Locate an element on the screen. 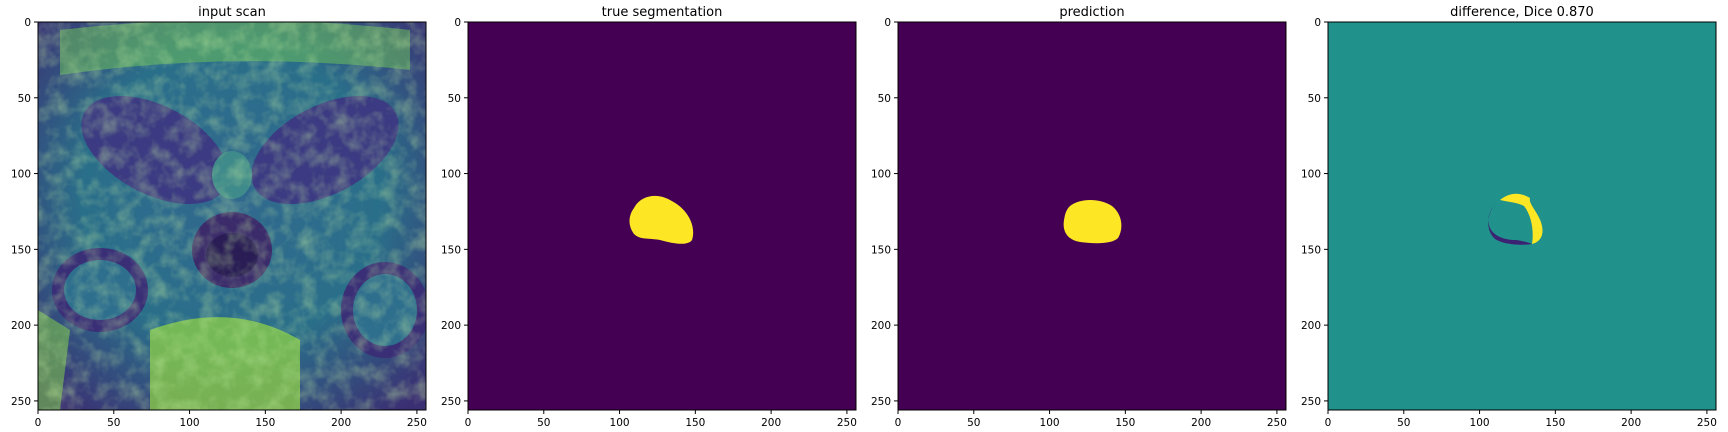  difference-positive-region is located at coordinates (1521, 218).